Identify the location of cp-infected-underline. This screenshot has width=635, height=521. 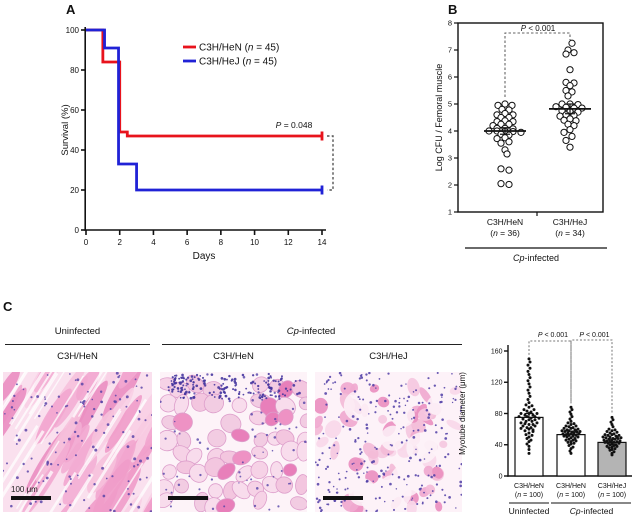
(312, 344).